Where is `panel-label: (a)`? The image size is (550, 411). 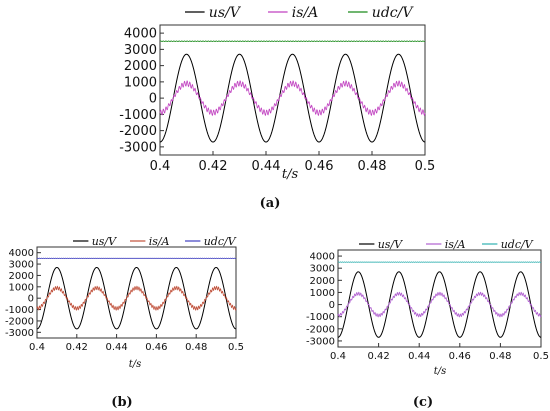 panel-label: (a) is located at coordinates (270, 203).